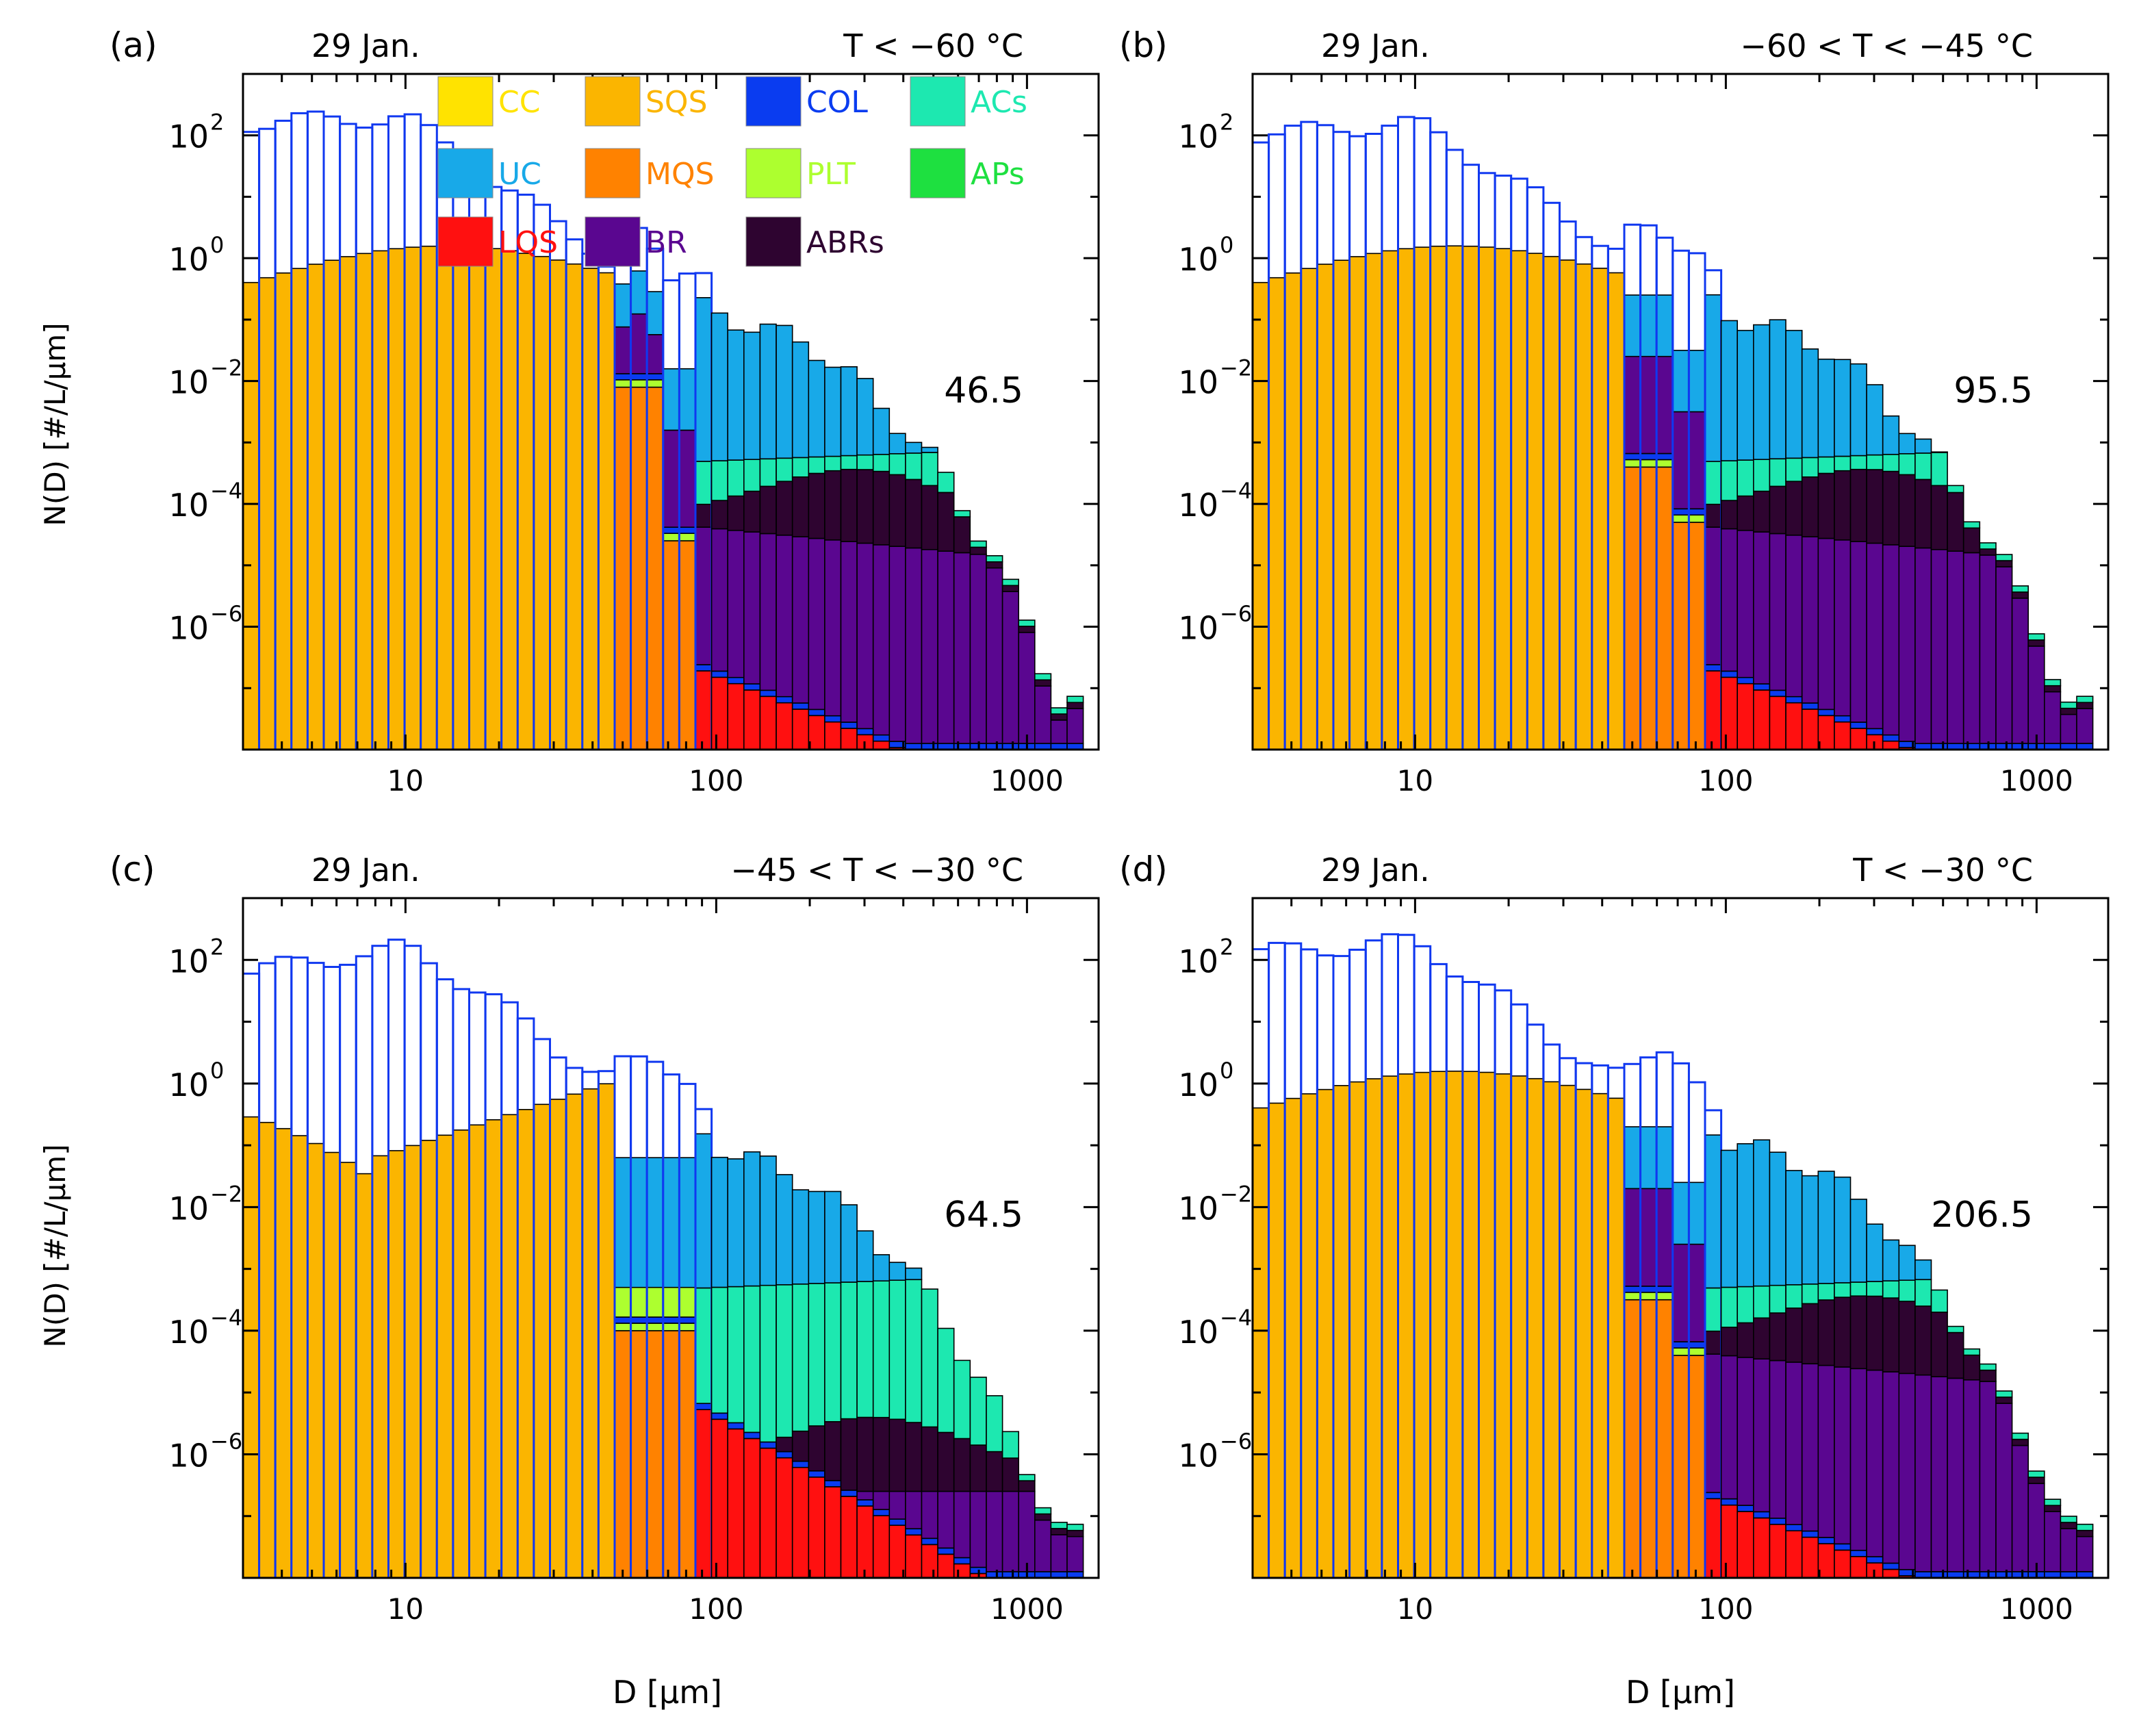 Image resolution: width=2139 pixels, height=1736 pixels. I want to click on y-tick-exponent: −6, so click(1236, 614).